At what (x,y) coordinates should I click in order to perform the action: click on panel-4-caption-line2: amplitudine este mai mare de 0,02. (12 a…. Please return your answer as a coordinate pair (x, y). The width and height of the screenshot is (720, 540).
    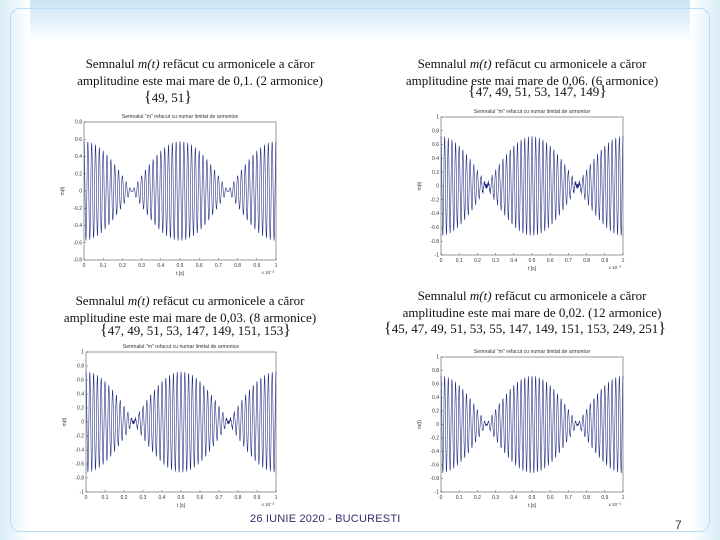
    Looking at the image, I should click on (532, 312).